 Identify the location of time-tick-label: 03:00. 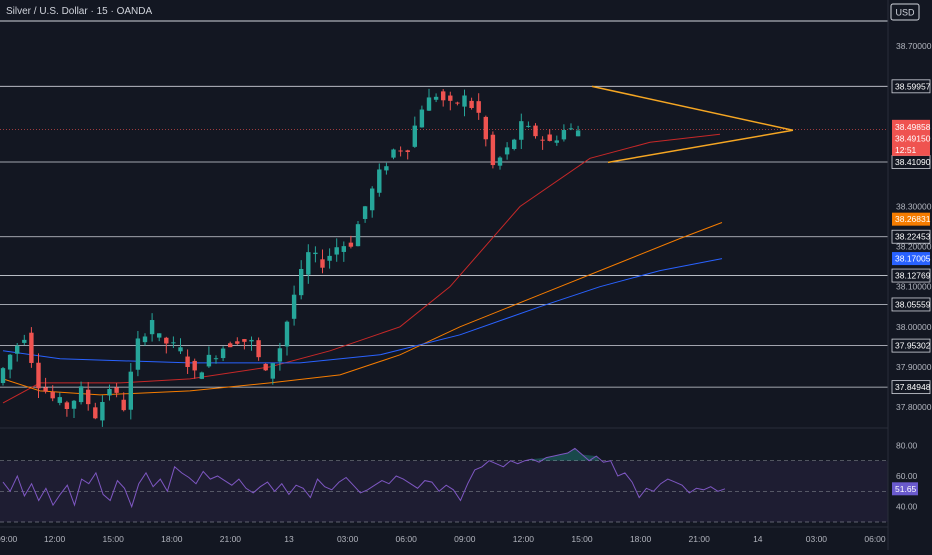
(348, 539).